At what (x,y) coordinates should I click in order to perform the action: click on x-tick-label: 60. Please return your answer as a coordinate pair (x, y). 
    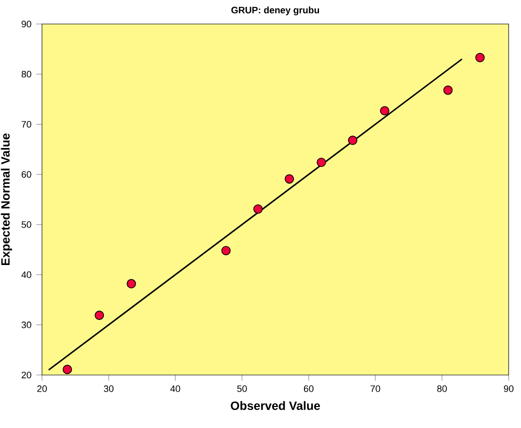
    Looking at the image, I should click on (309, 388).